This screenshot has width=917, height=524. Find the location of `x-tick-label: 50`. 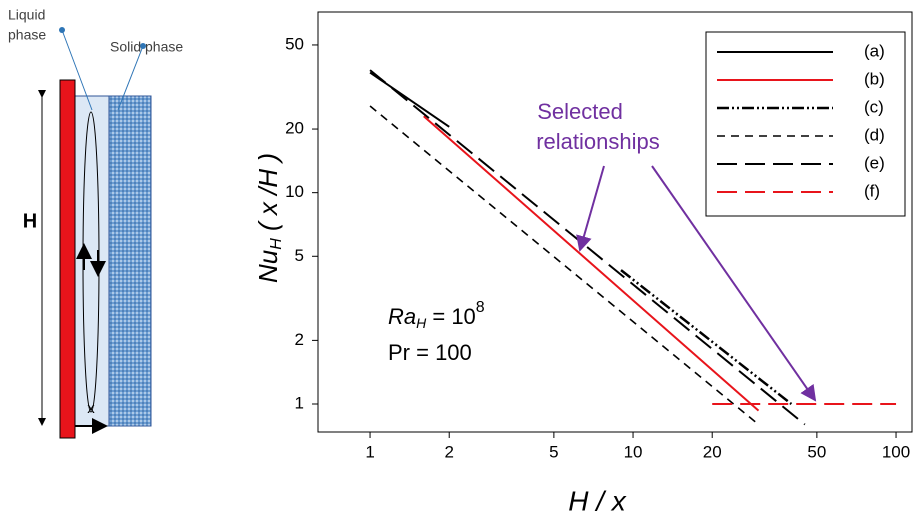

x-tick-label: 50 is located at coordinates (816, 451).